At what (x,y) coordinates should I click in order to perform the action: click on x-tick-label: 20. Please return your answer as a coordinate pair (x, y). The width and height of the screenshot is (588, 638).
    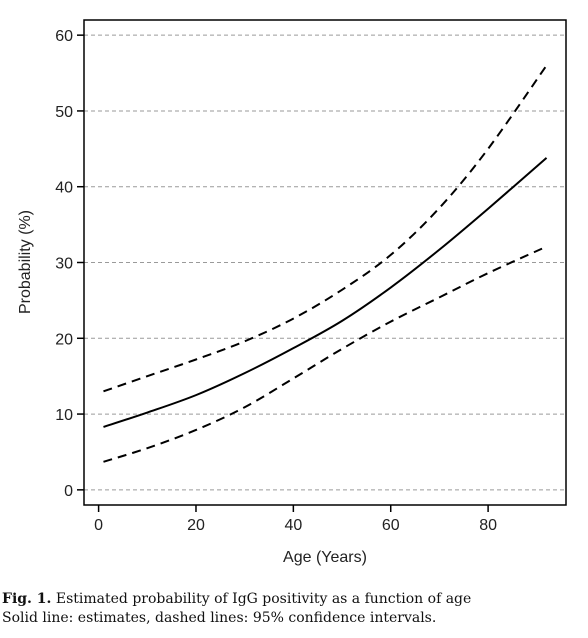
    Looking at the image, I should click on (196, 525).